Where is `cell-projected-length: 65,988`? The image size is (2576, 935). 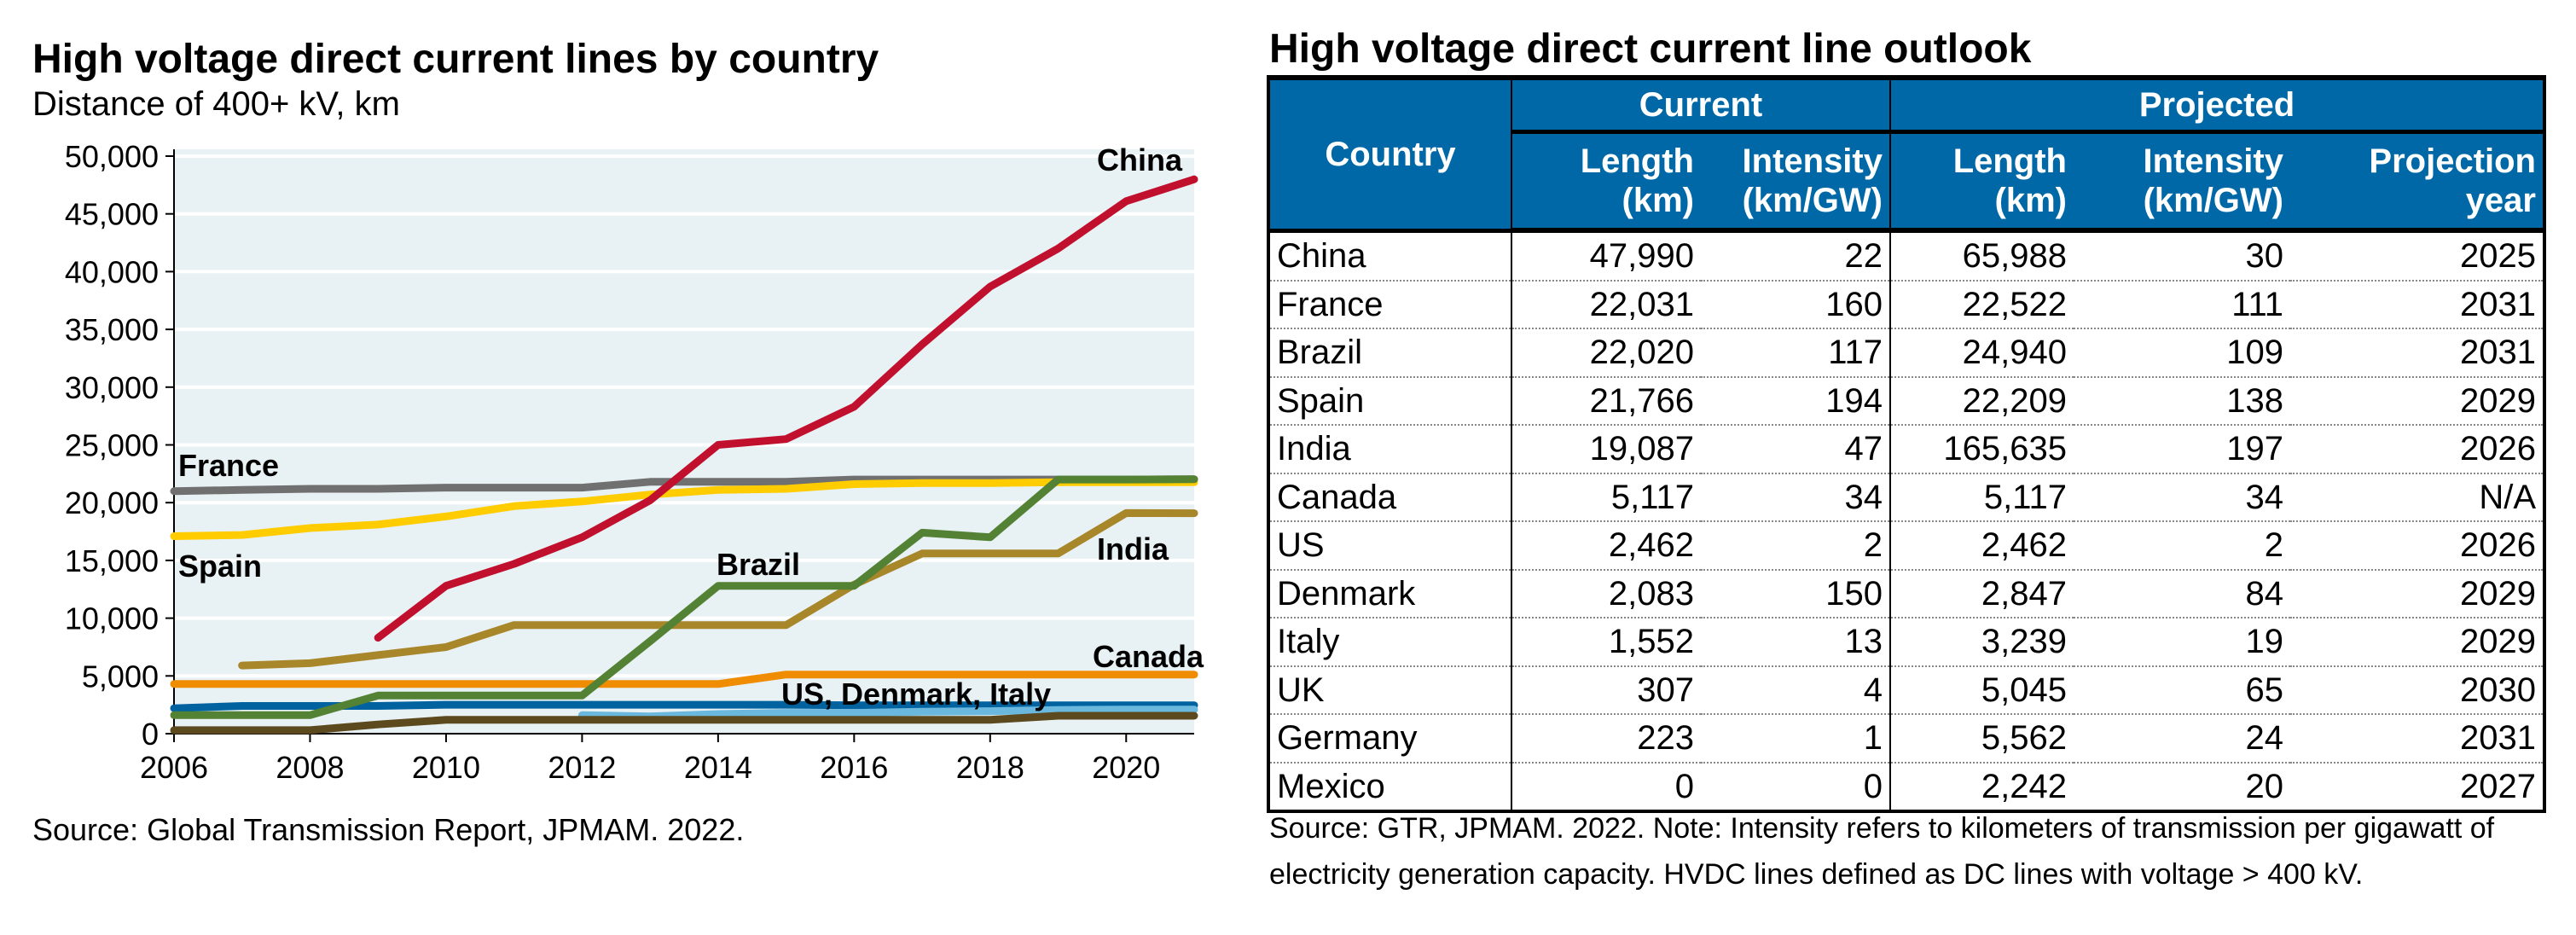 cell-projected-length: 65,988 is located at coordinates (1981, 256).